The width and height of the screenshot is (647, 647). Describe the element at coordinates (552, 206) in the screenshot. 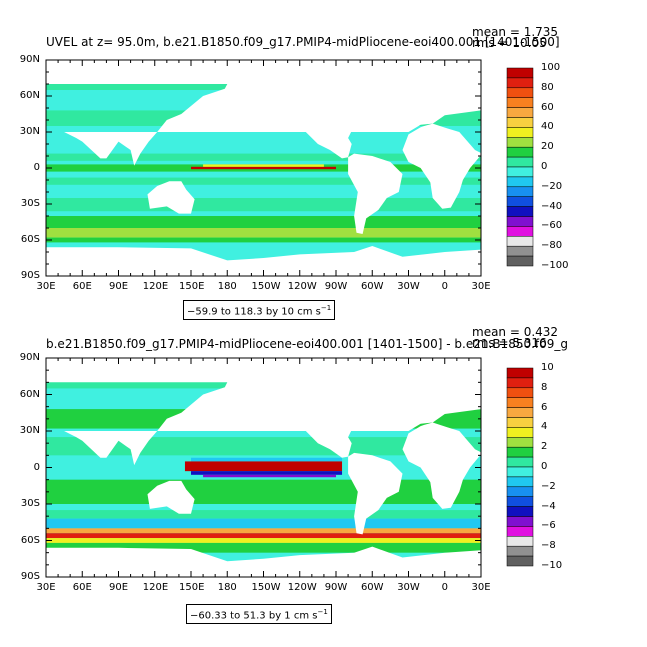

I see `colorbar-label: −40` at that location.